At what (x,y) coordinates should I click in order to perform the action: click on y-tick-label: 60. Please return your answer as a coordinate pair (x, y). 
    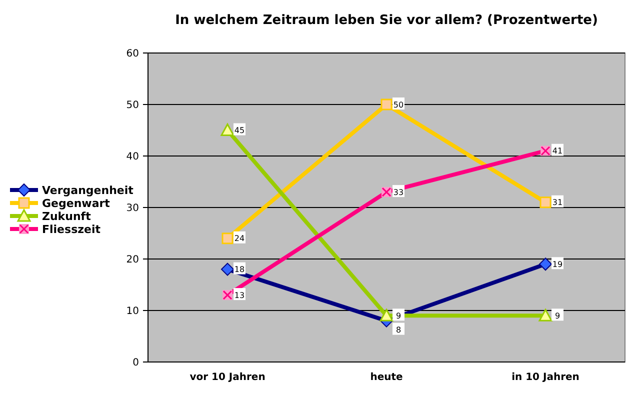
    Looking at the image, I should click on (132, 54).